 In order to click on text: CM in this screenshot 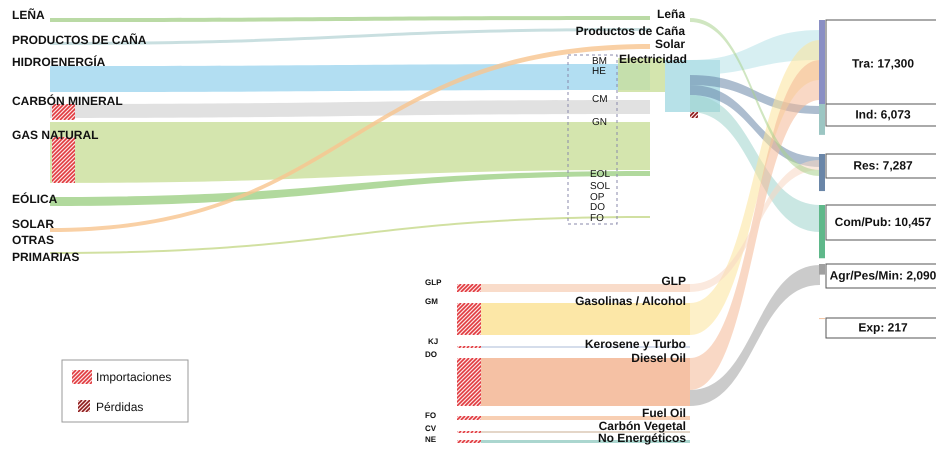, I will do `click(600, 99)`.